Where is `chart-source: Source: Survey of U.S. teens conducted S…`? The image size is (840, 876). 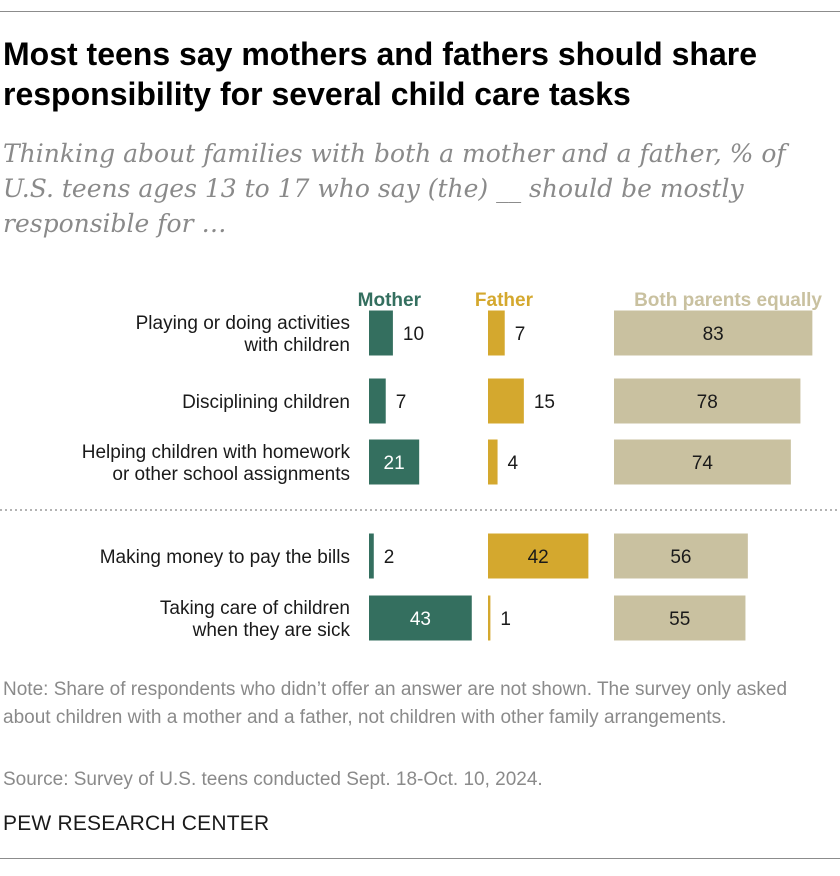
chart-source: Source: Survey of U.S. teens conducted S… is located at coordinates (273, 779).